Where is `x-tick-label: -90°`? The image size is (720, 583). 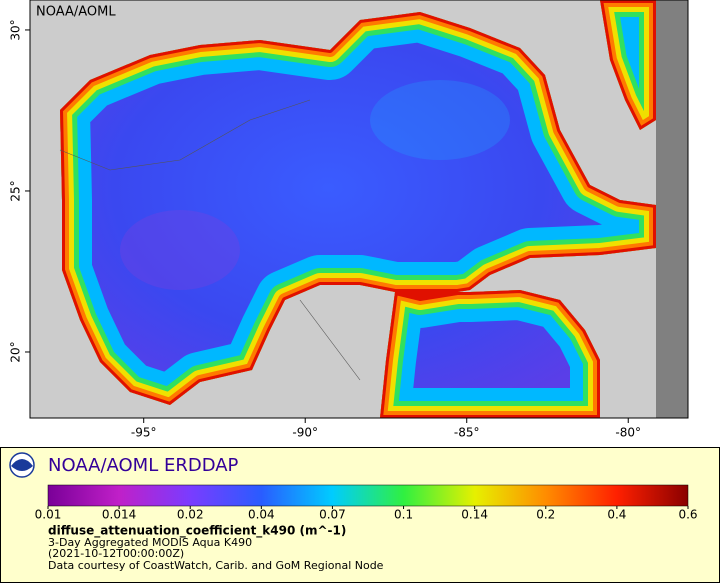 x-tick-label: -90° is located at coordinates (305, 433).